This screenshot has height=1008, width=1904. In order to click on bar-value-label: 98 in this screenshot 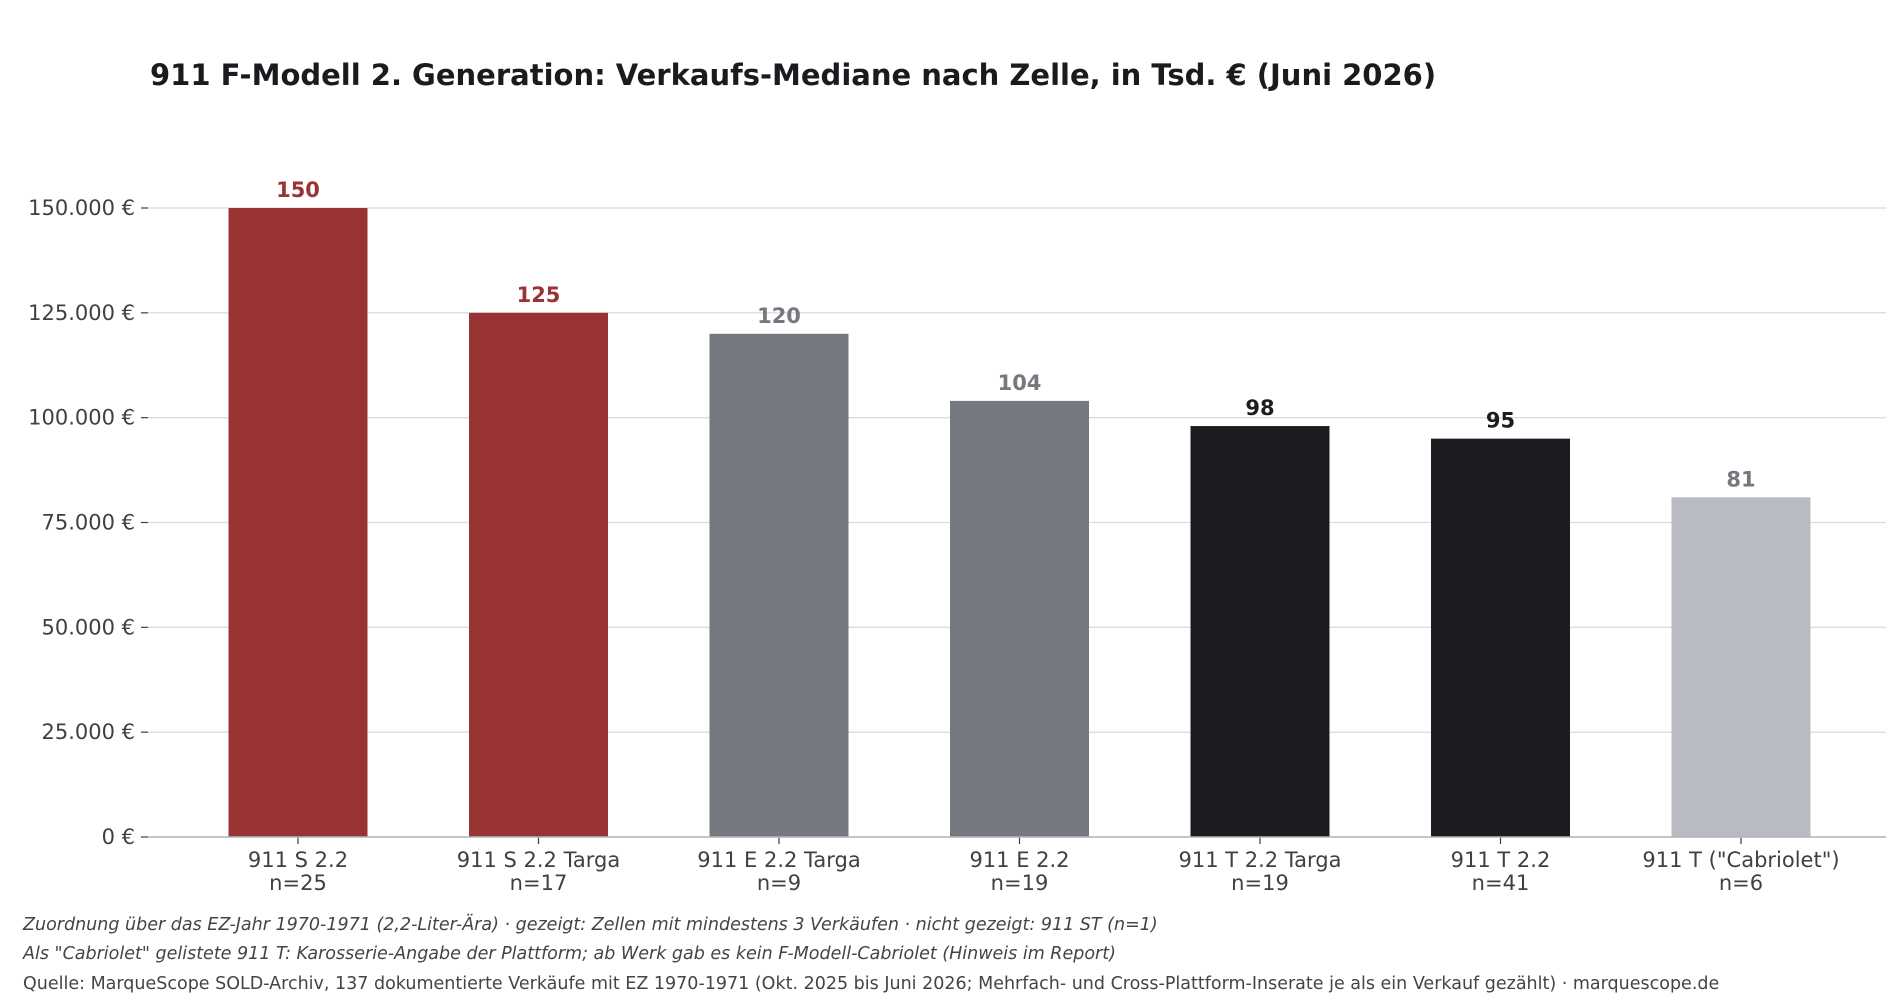, I will do `click(1259, 408)`.